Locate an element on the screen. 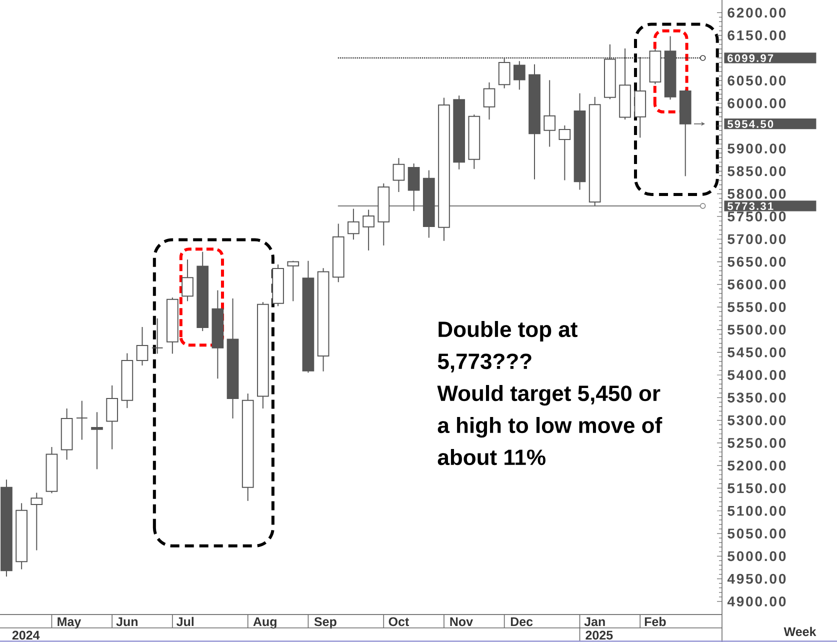  y-tick-label: 5250.00 is located at coordinates (757, 443).